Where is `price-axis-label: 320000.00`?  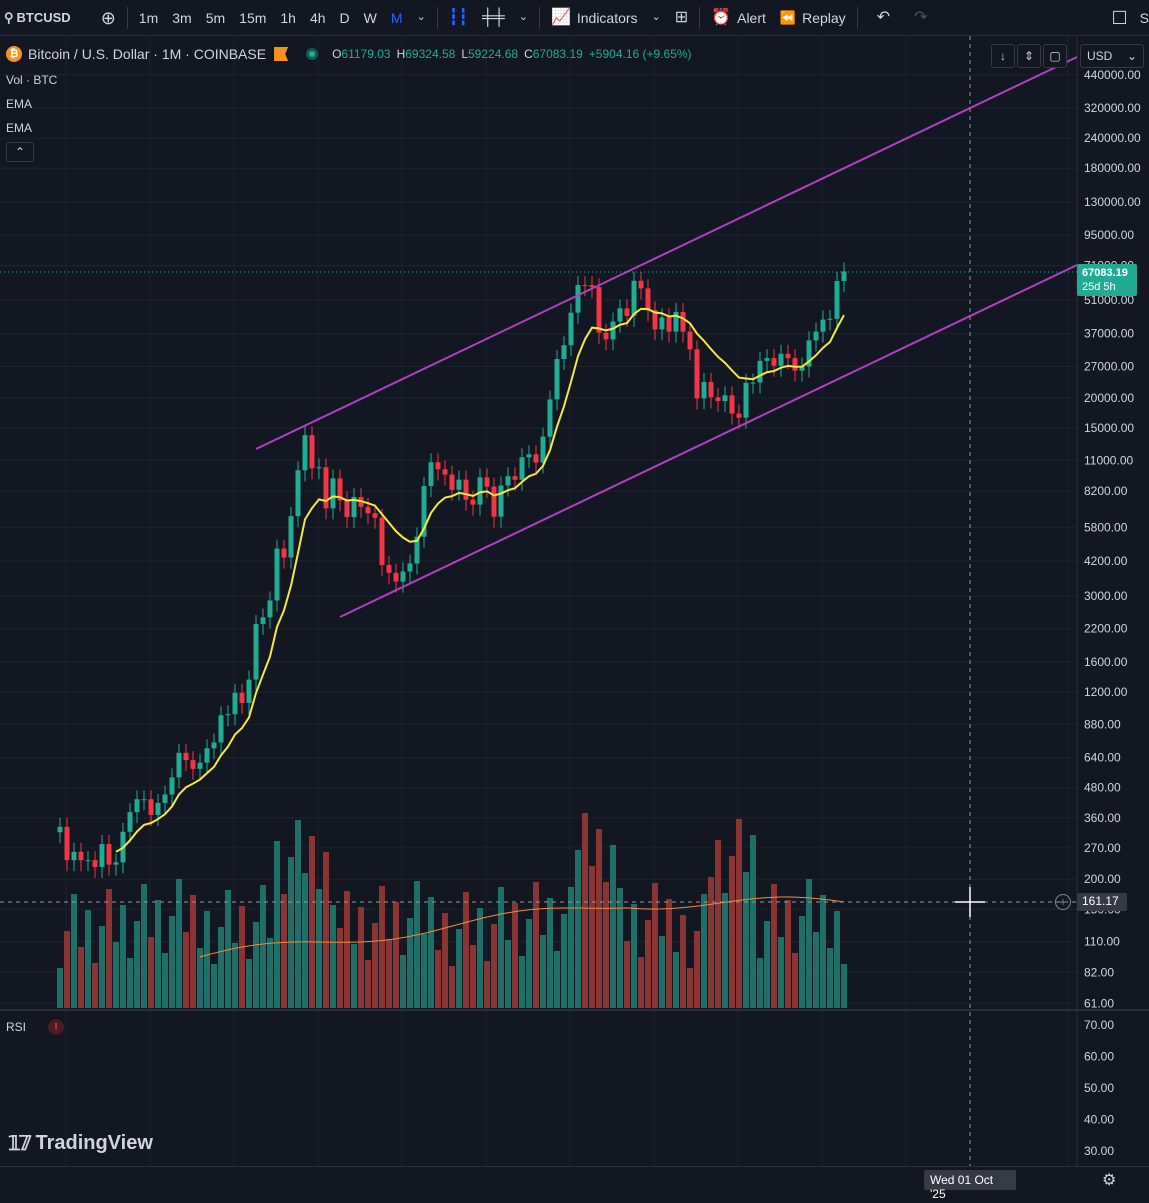
price-axis-label: 320000.00 is located at coordinates (1112, 108).